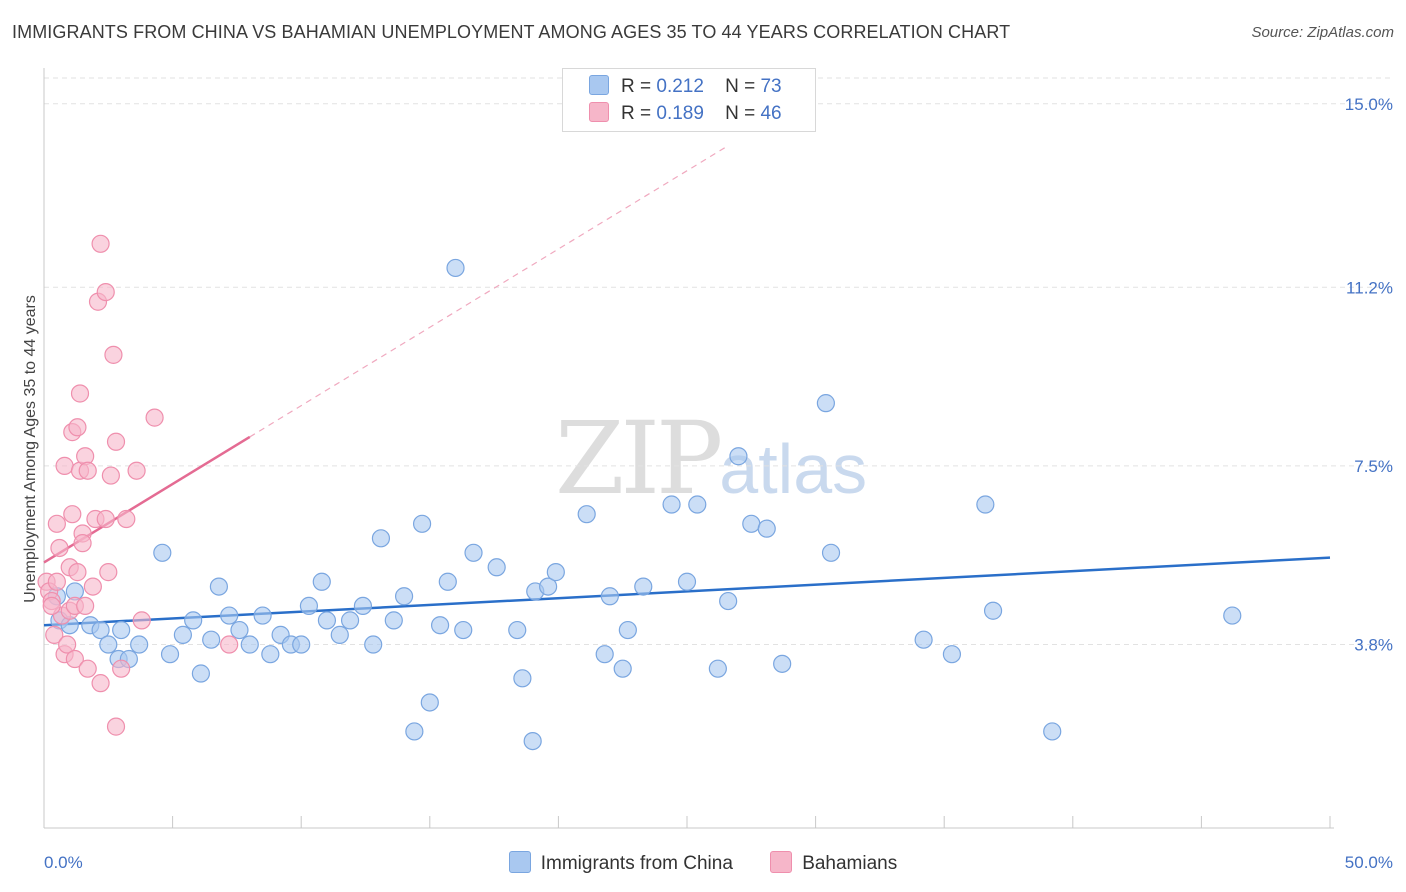  What do you see at coordinates (1373, 466) in the screenshot?
I see `y-tick-label: 7.5%` at bounding box center [1373, 466].